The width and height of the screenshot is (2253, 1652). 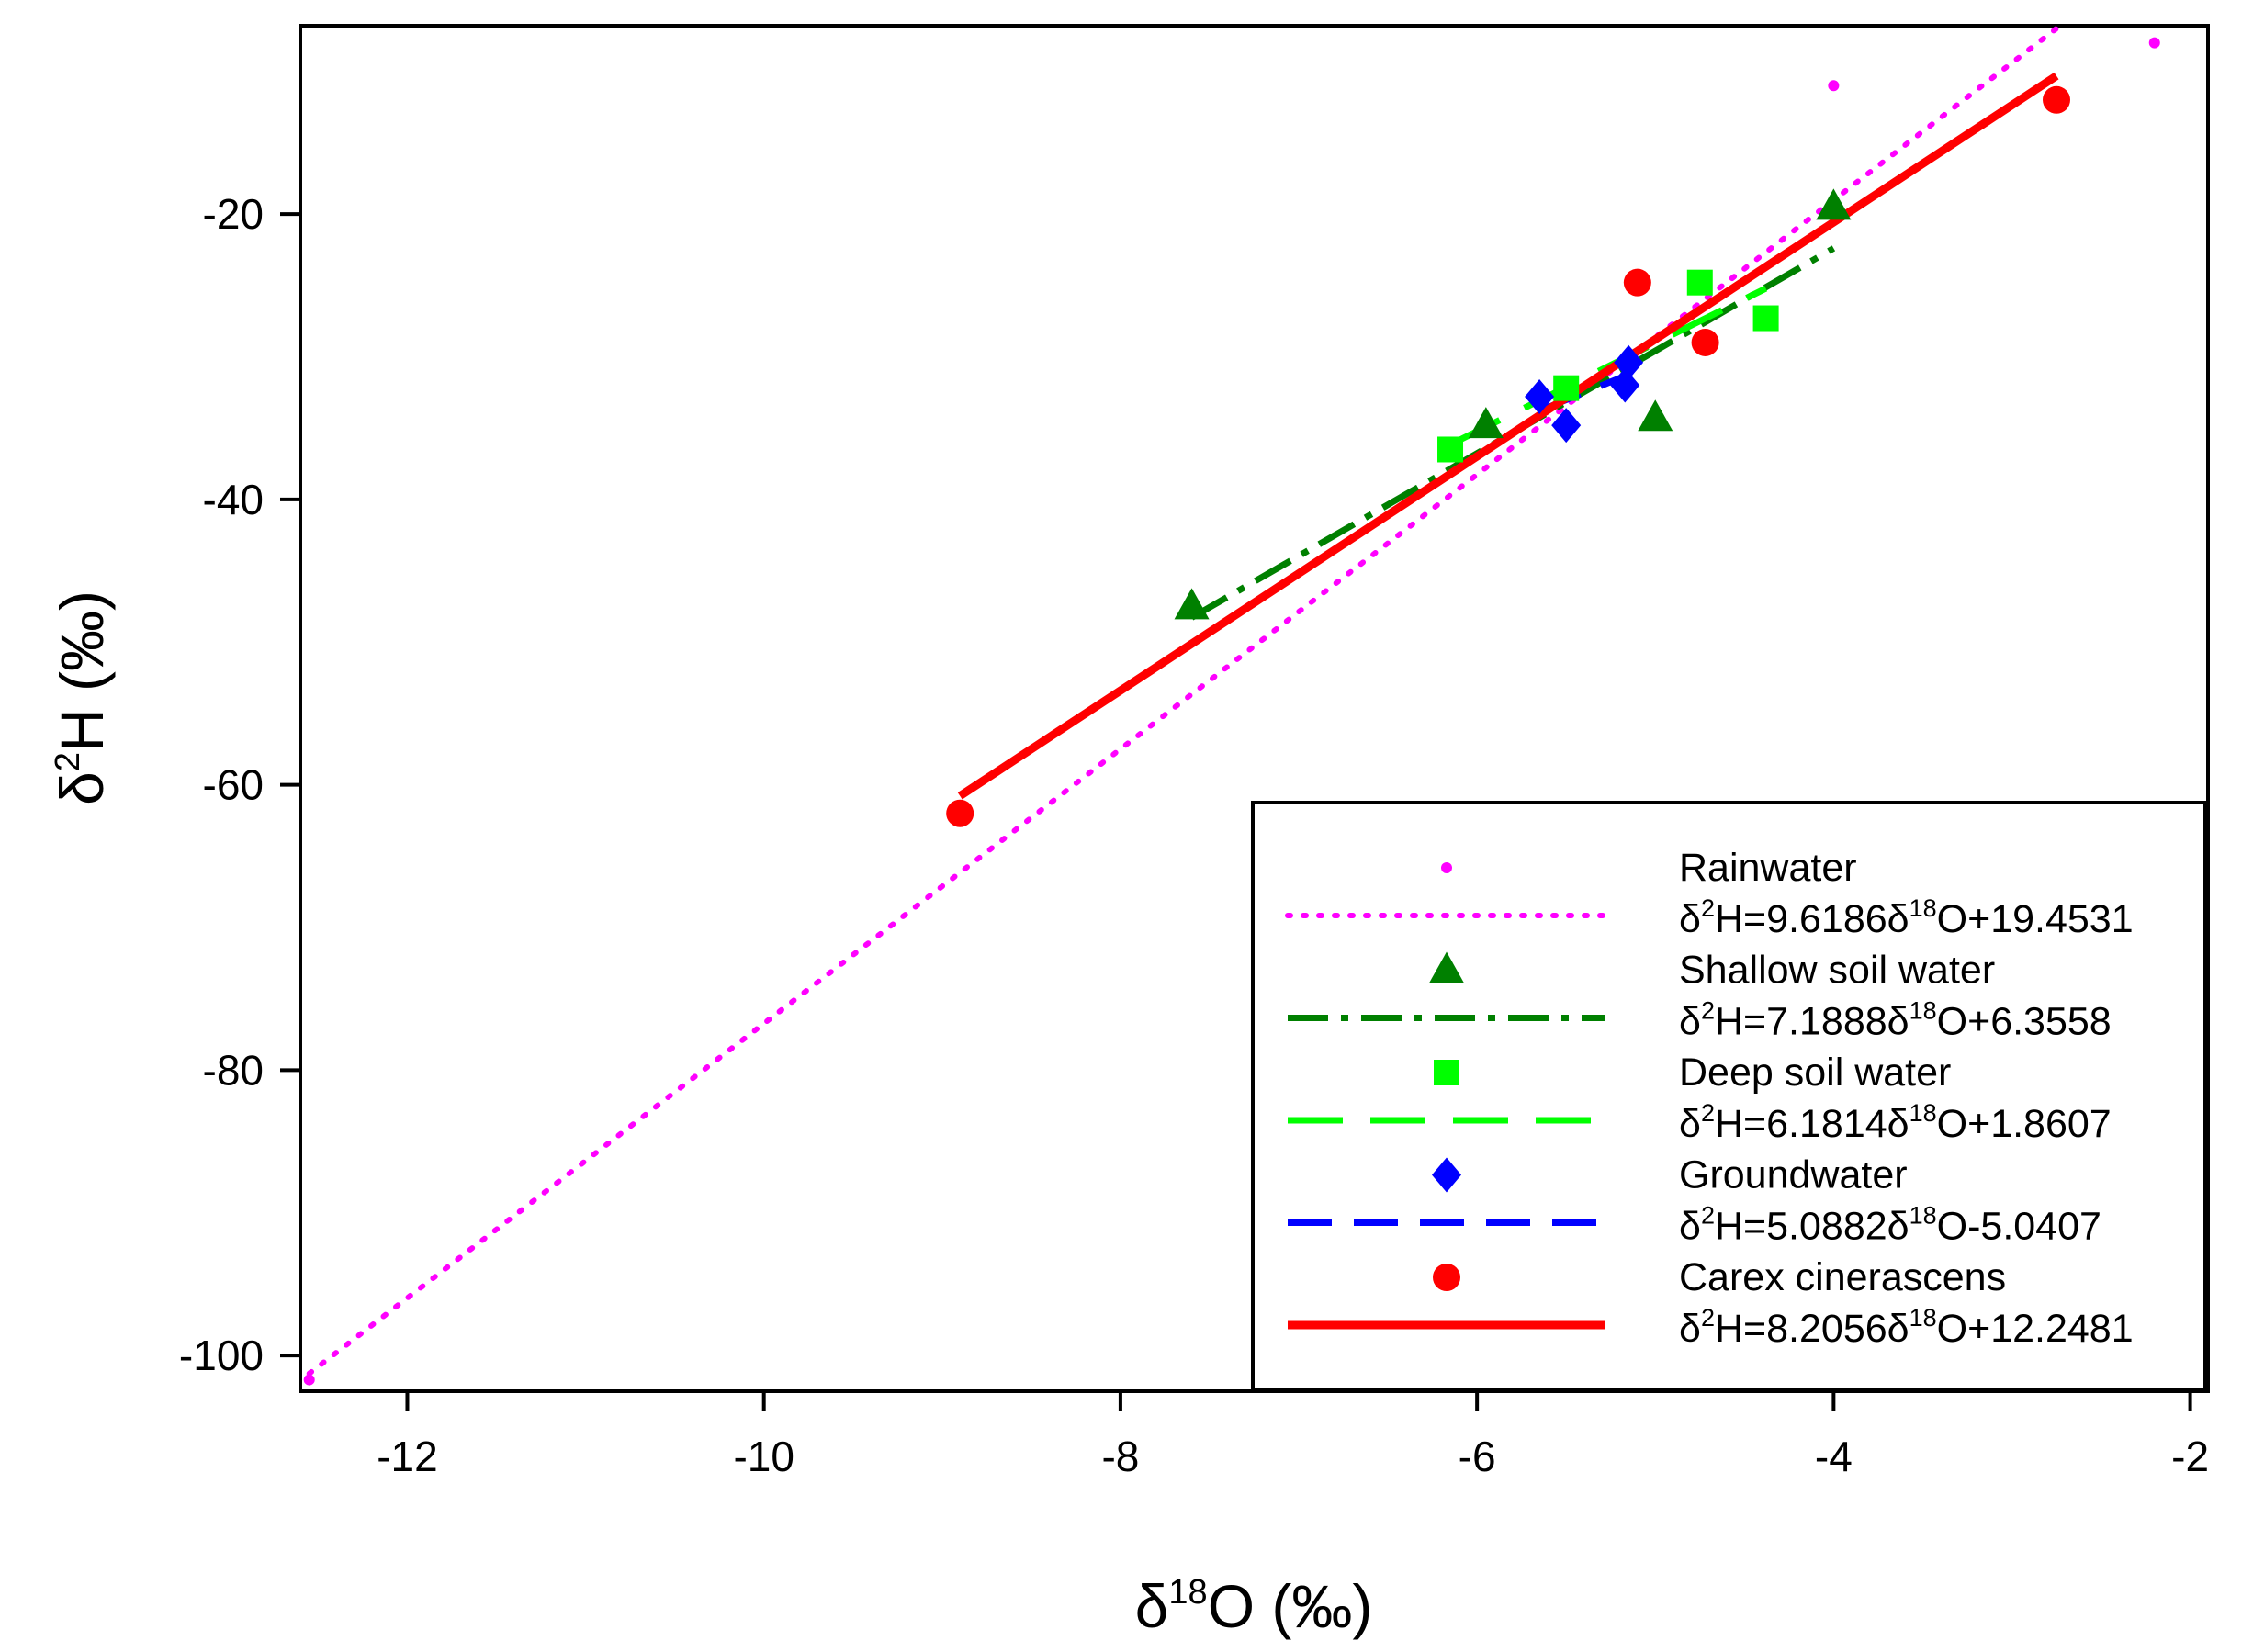 I want to click on x-tick-label: -4, so click(x=1834, y=1456).